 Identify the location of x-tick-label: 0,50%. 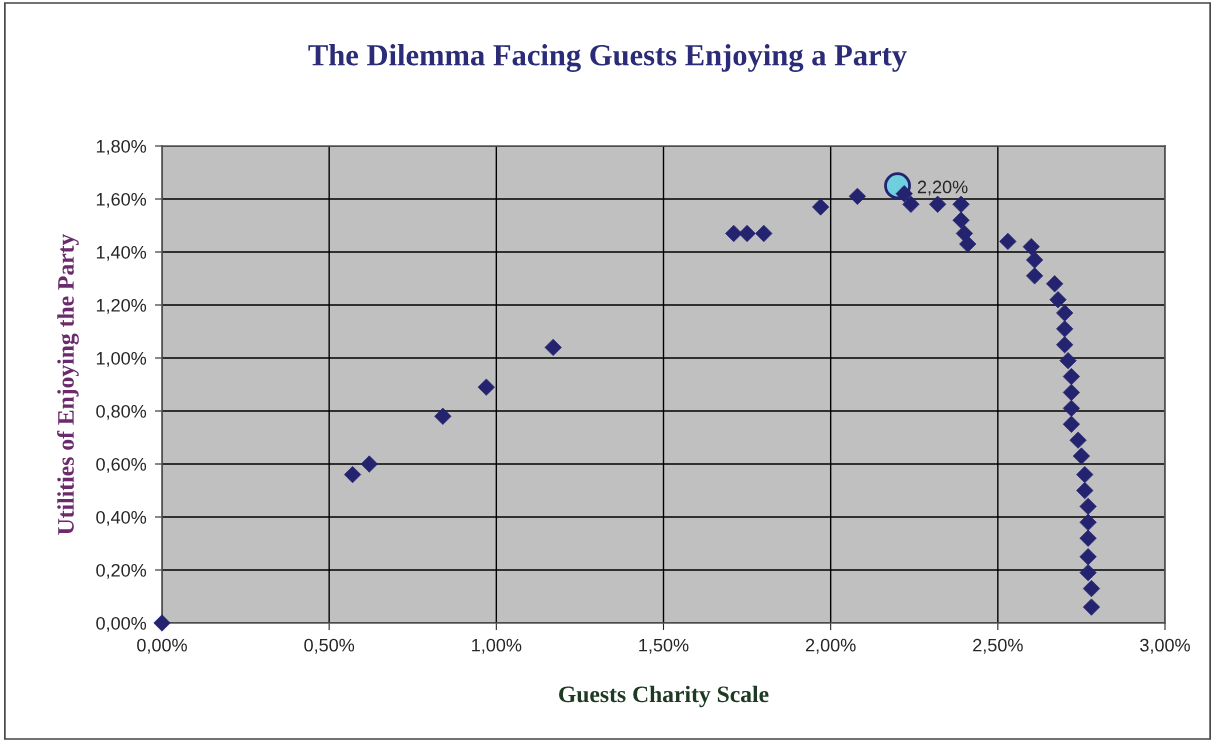
(329, 646).